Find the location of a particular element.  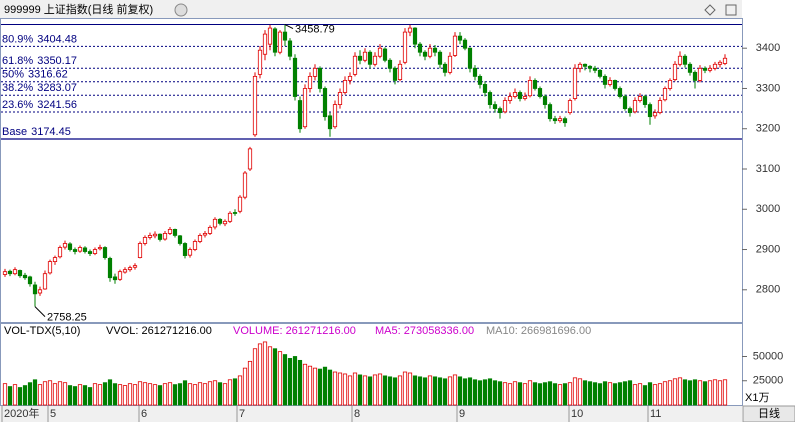

period-tab is located at coordinates (768, 413).